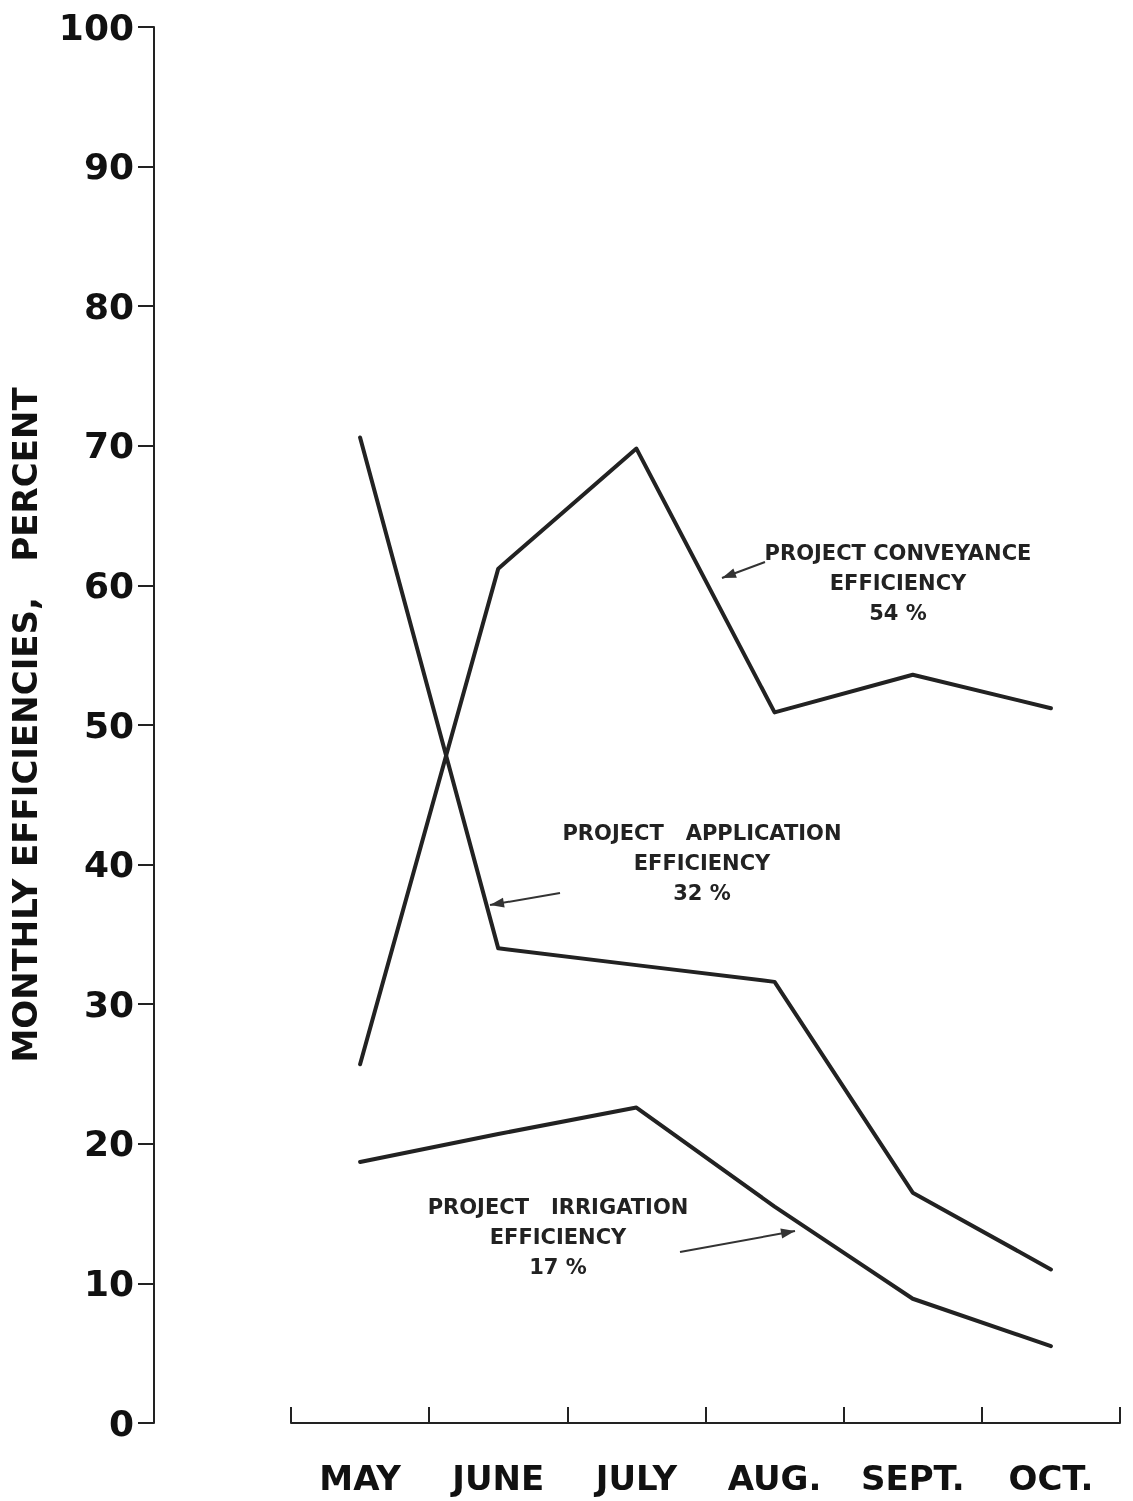 Image resolution: width=1133 pixels, height=1501 pixels. I want to click on y-tick-label: 90, so click(108, 167).